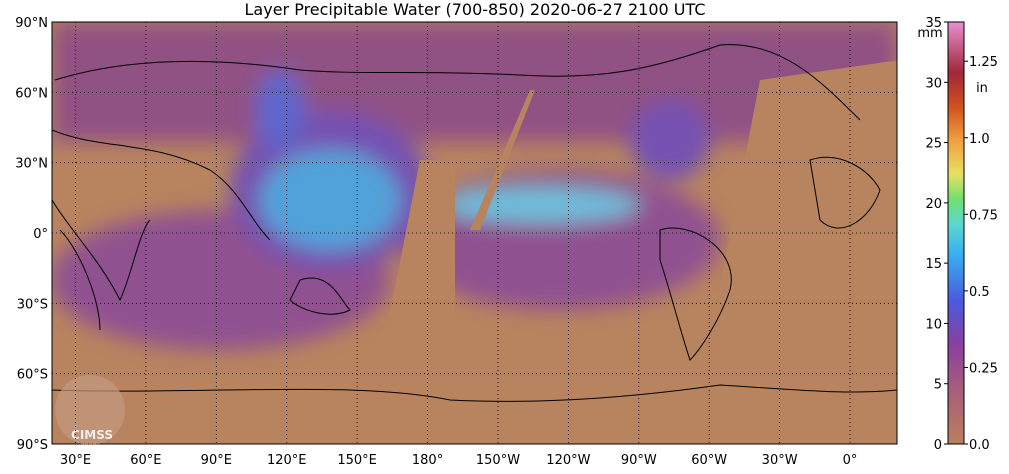 The height and width of the screenshot is (474, 1009). Describe the element at coordinates (31, 93) in the screenshot. I see `lat-label: 60°N` at that location.